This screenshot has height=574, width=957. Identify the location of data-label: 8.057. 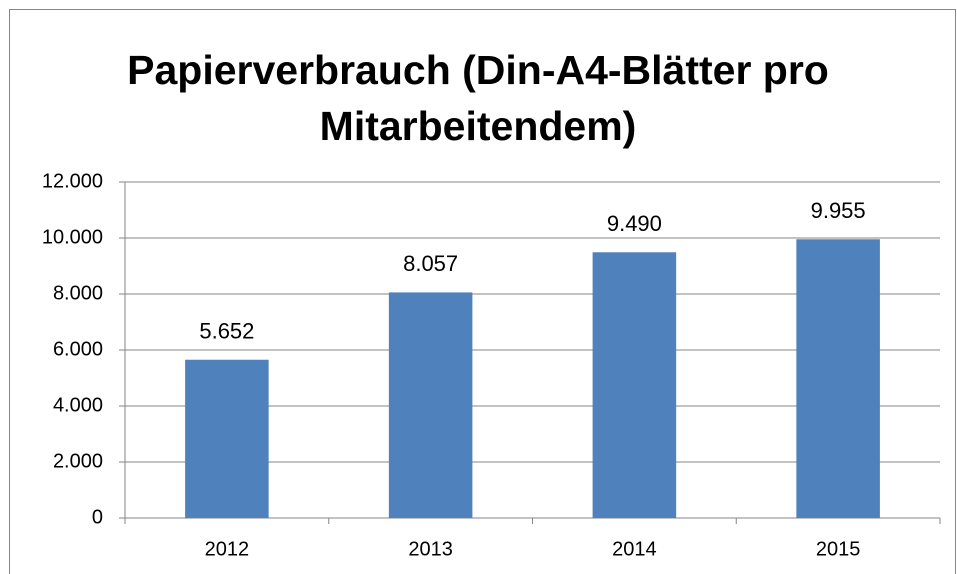
(430, 263).